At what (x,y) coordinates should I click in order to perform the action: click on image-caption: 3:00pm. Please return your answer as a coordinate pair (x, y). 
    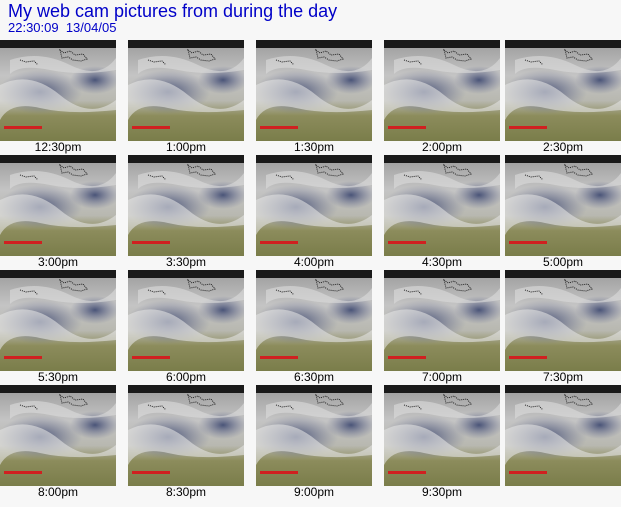
    Looking at the image, I should click on (58, 262).